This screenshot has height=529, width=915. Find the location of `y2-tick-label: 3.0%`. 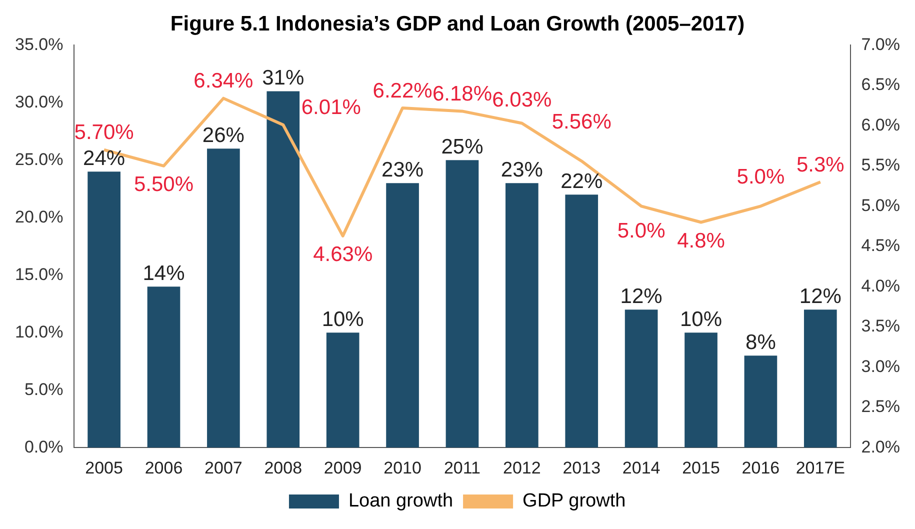

y2-tick-label: 3.0% is located at coordinates (880, 366).